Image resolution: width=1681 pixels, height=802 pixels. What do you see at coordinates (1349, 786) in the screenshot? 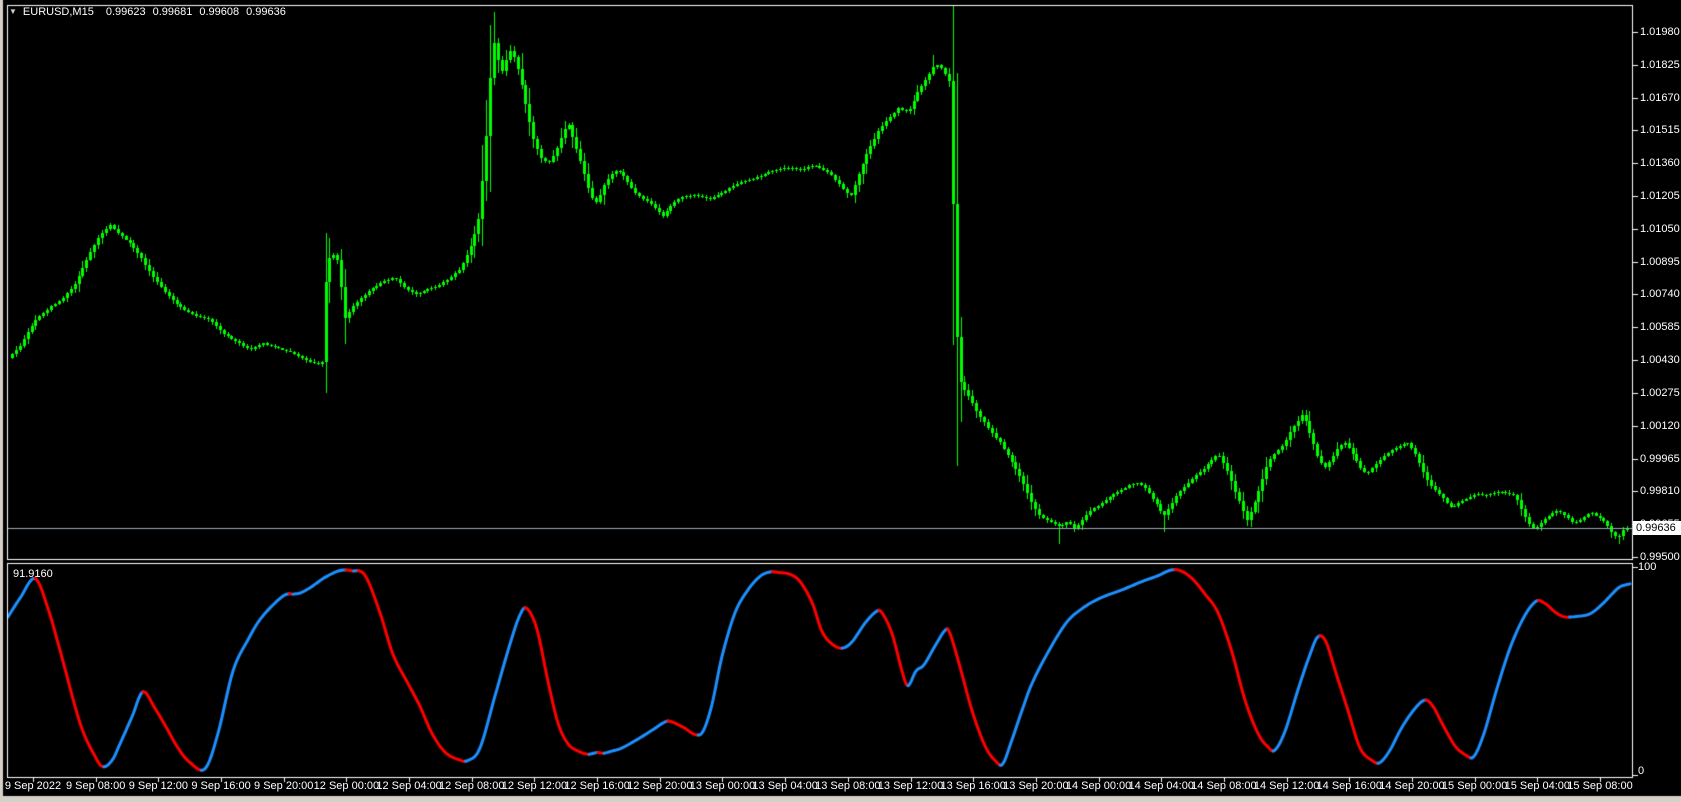
I see `time-axis-label: 14 Sep 16:00` at bounding box center [1349, 786].